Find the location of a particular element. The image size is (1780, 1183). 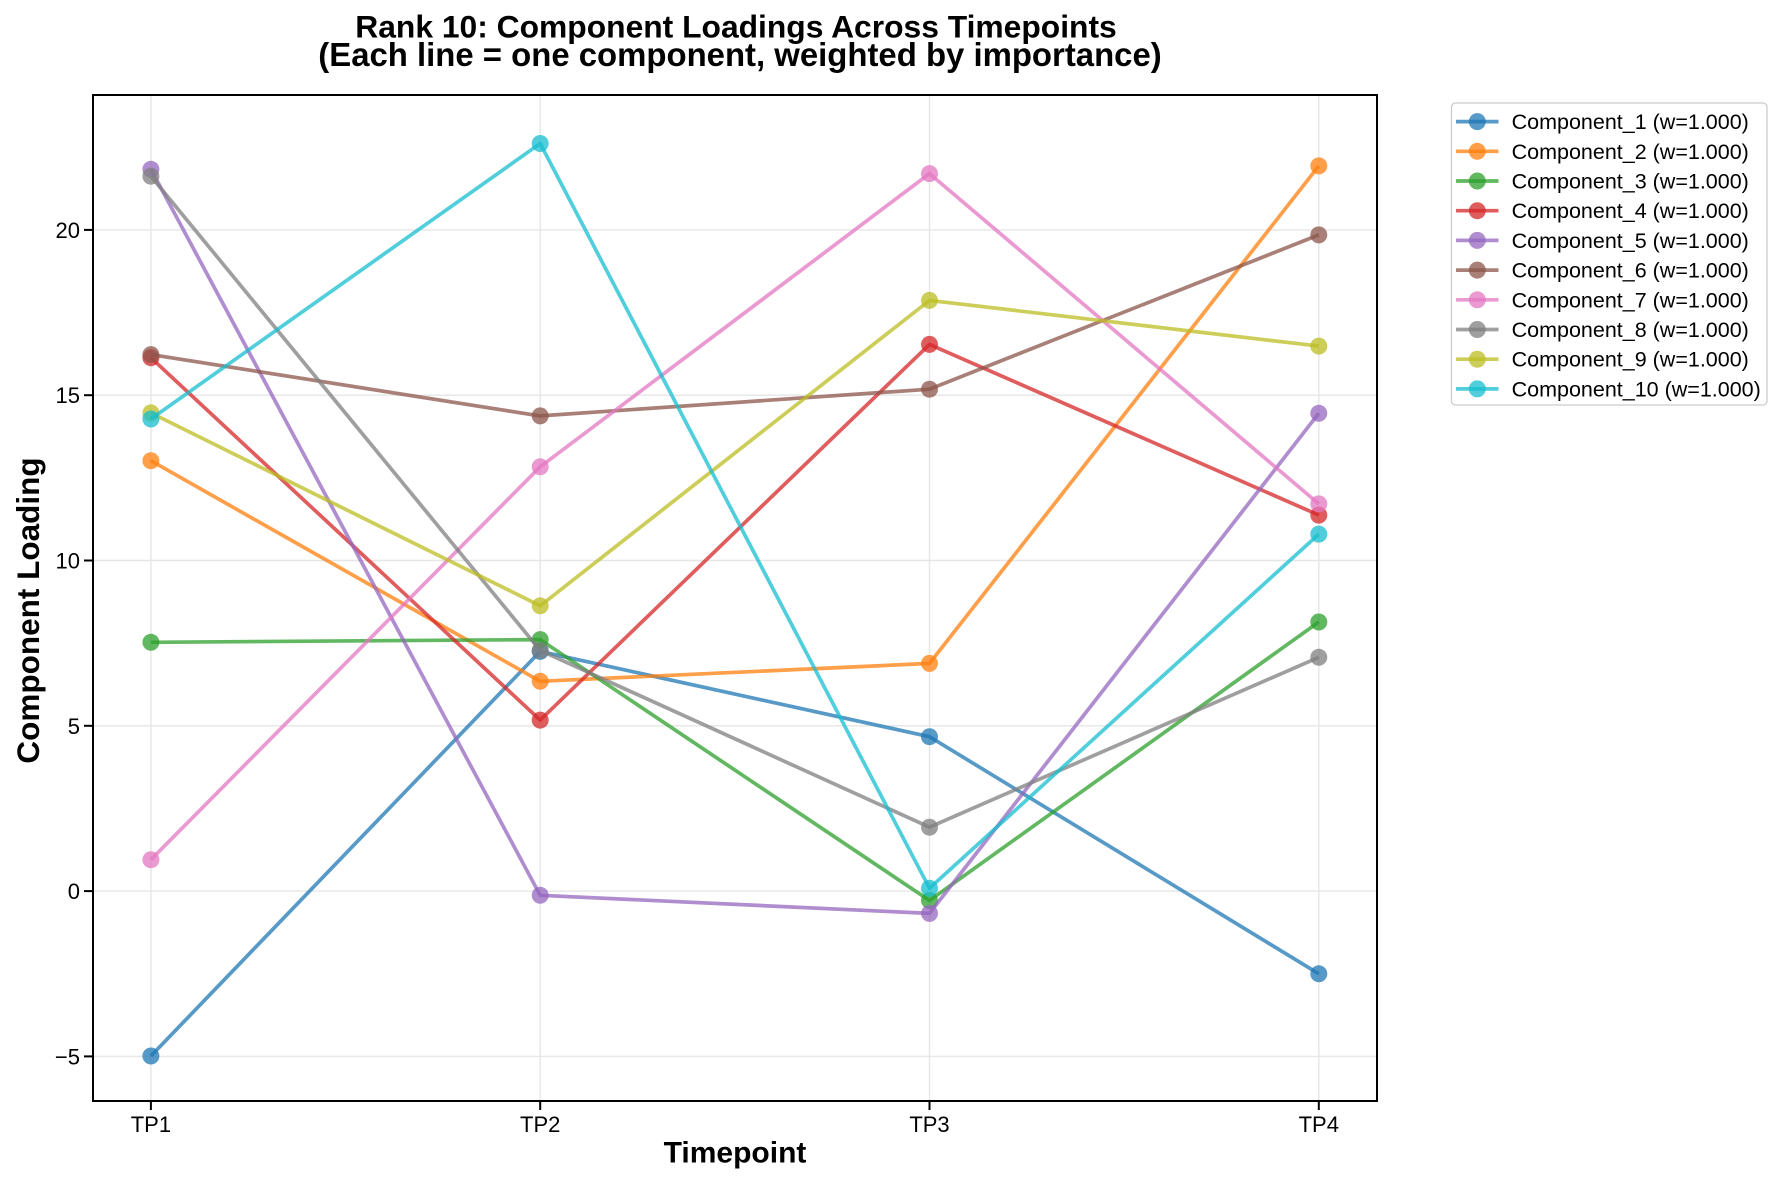

svg-text: TP2 is located at coordinates (540, 1124).